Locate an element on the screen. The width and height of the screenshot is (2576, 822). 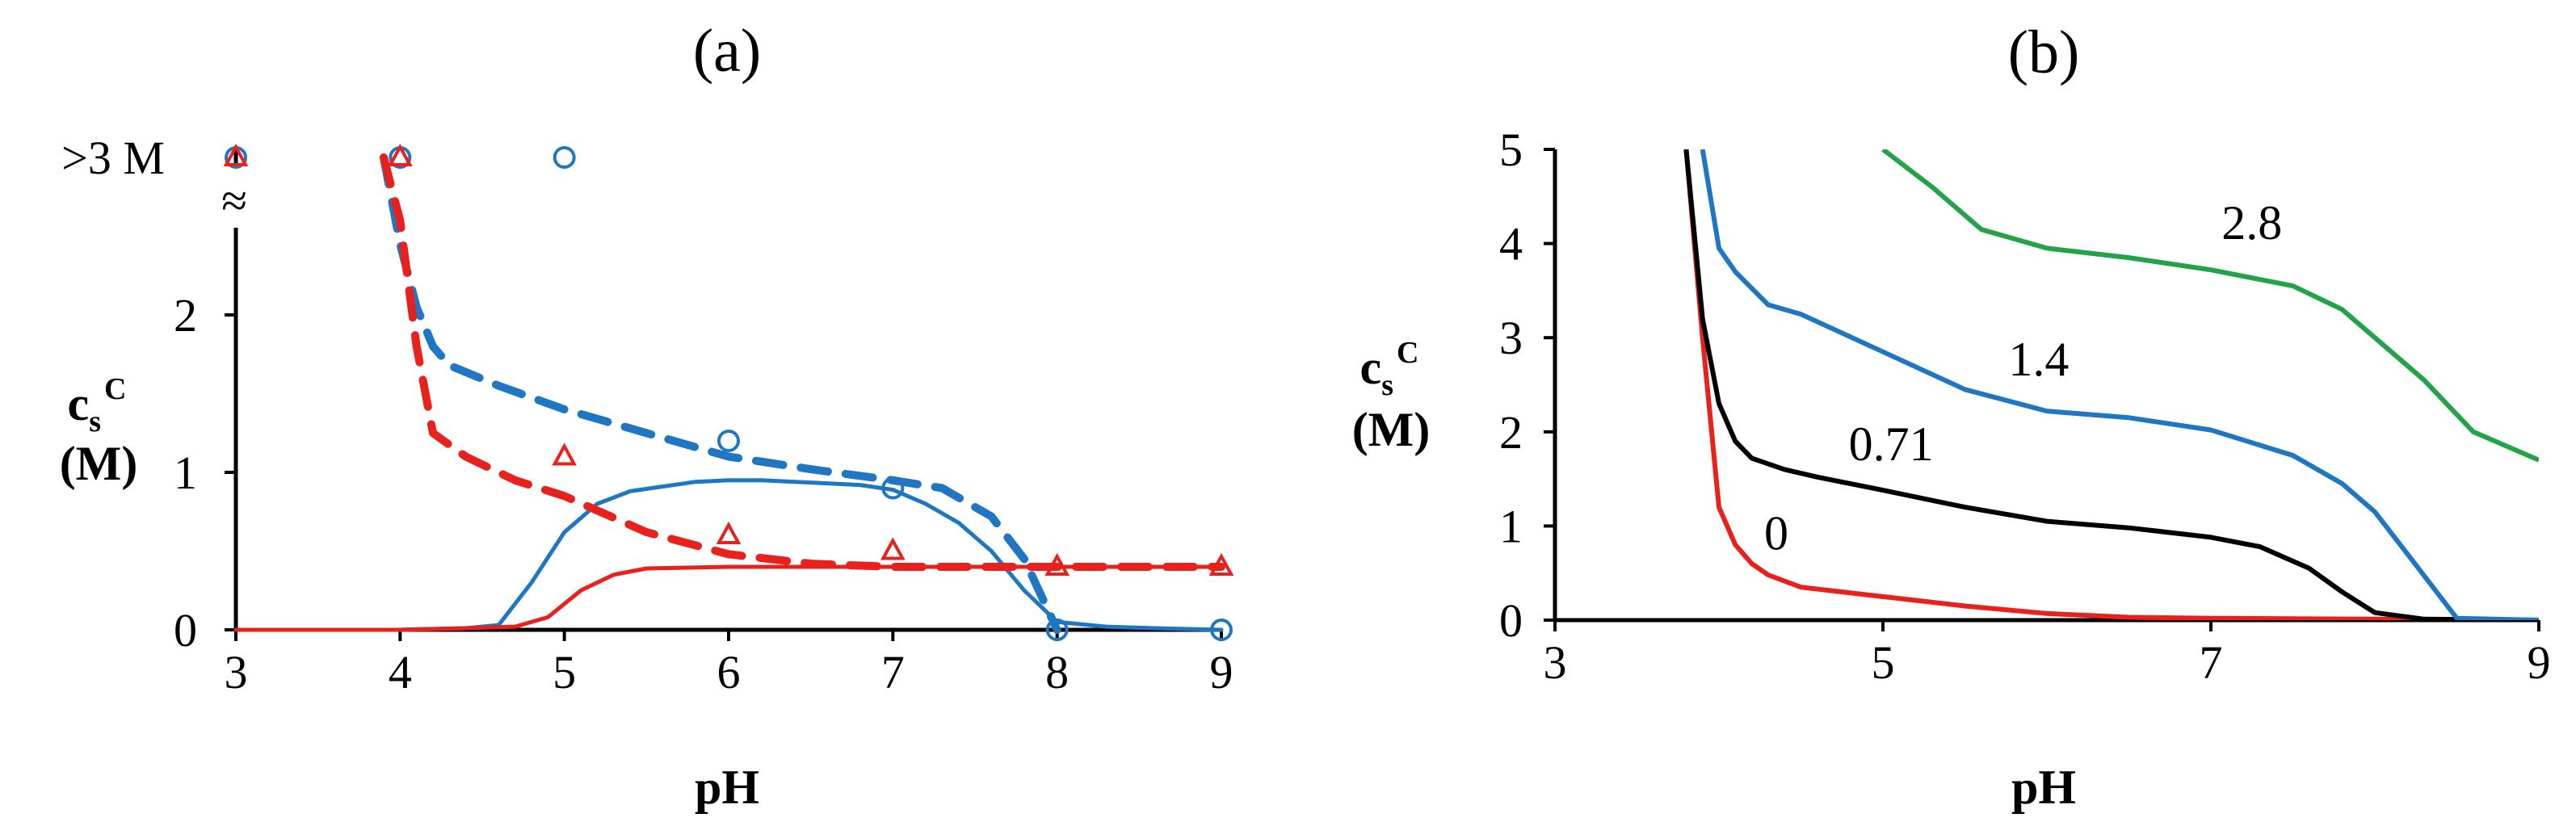
panel-b-x-tick-label: 7 is located at coordinates (2211, 662).